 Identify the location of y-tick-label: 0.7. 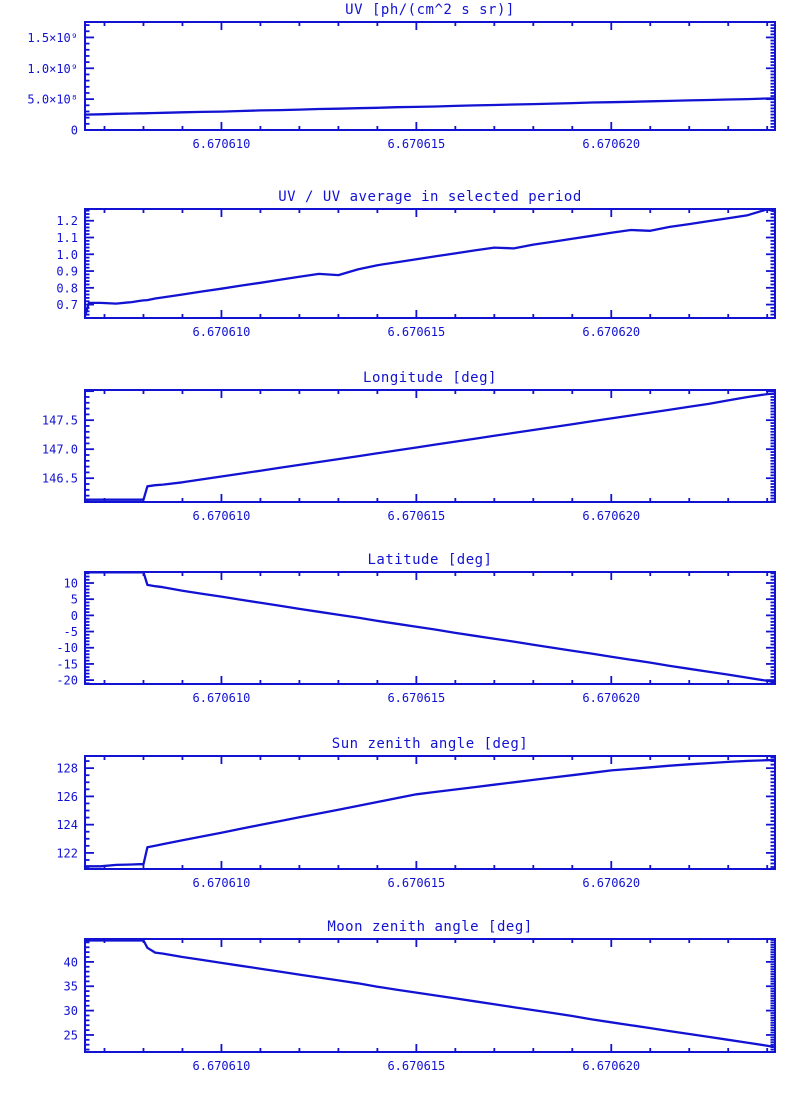
(67, 305).